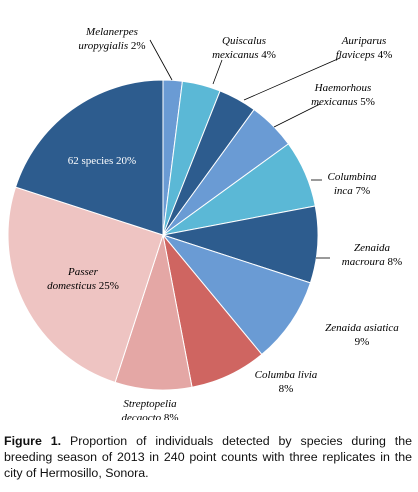 The height and width of the screenshot is (492, 418). What do you see at coordinates (83, 279) in the screenshot?
I see `slice-label-9: Passer domesticus 25%` at bounding box center [83, 279].